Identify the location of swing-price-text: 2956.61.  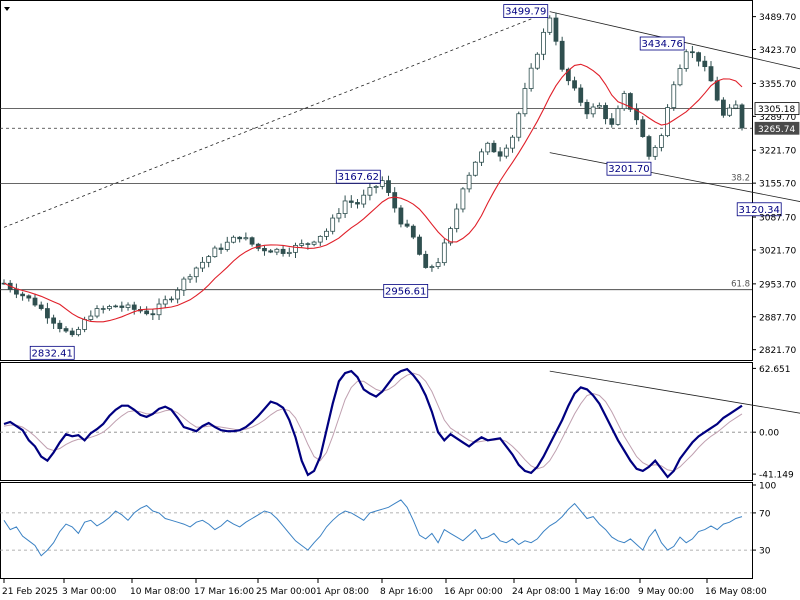
(405, 291).